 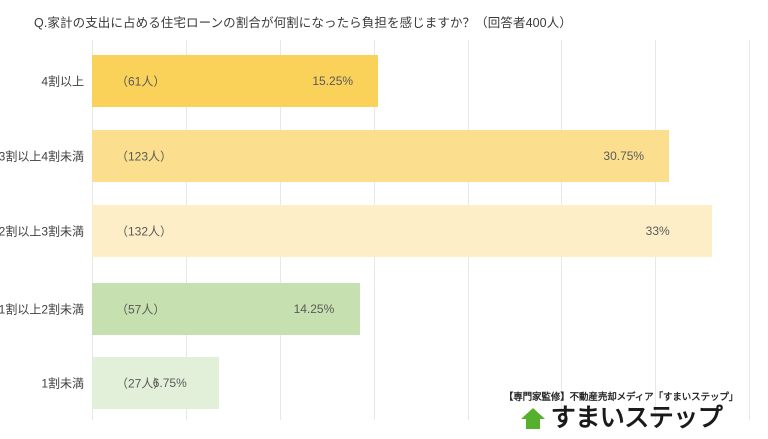 I want to click on bar-value-label: 14.25%, so click(x=314, y=309).